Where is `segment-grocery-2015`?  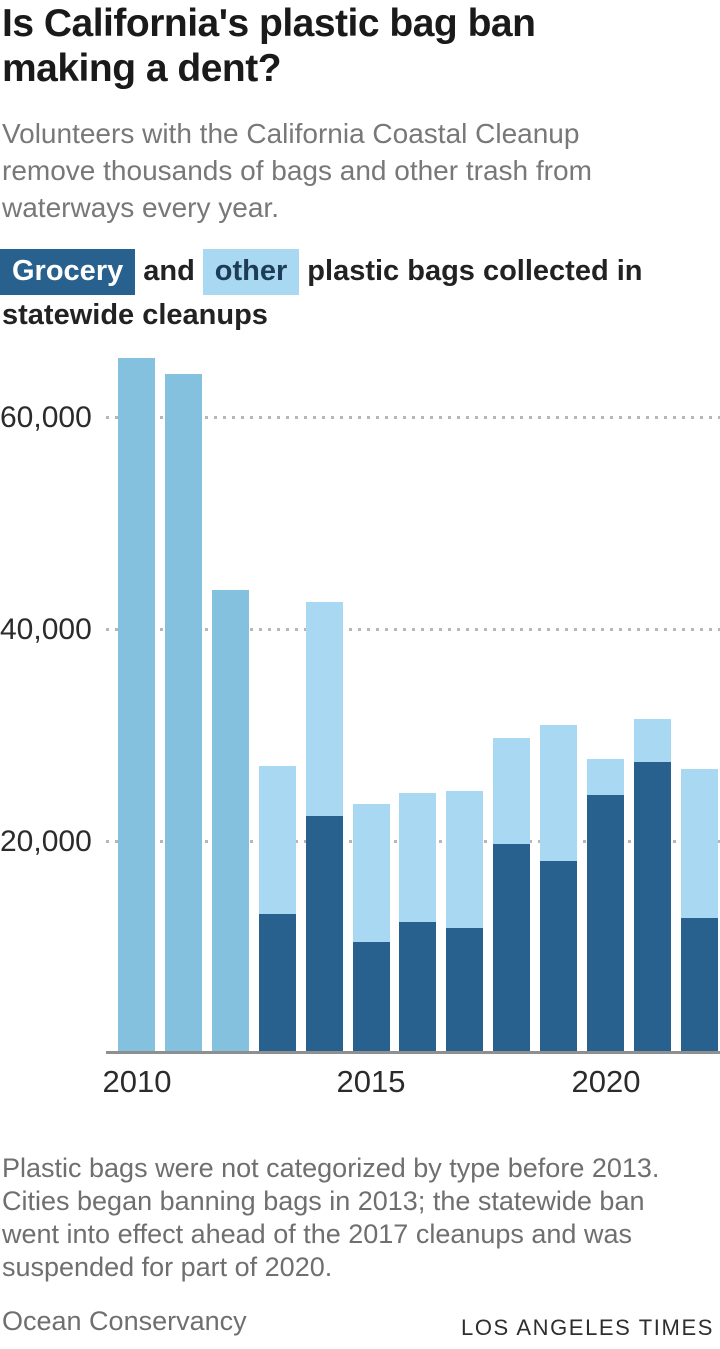
segment-grocery-2015 is located at coordinates (371, 996).